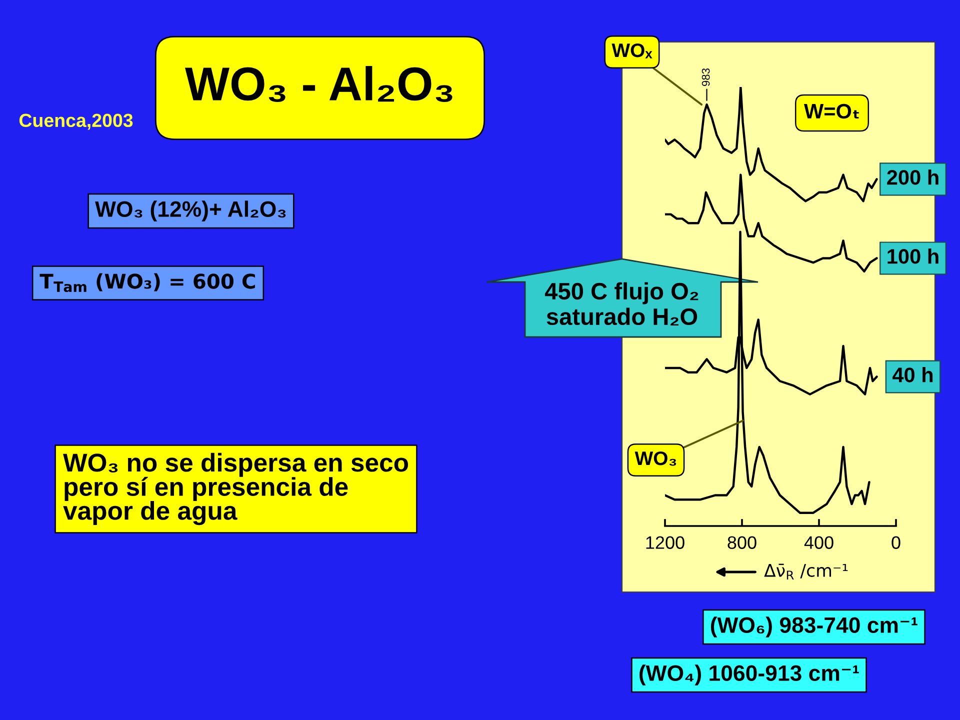 The width and height of the screenshot is (960, 720). Describe the element at coordinates (632, 50) in the screenshot. I see `annotation: WOₓ` at that location.